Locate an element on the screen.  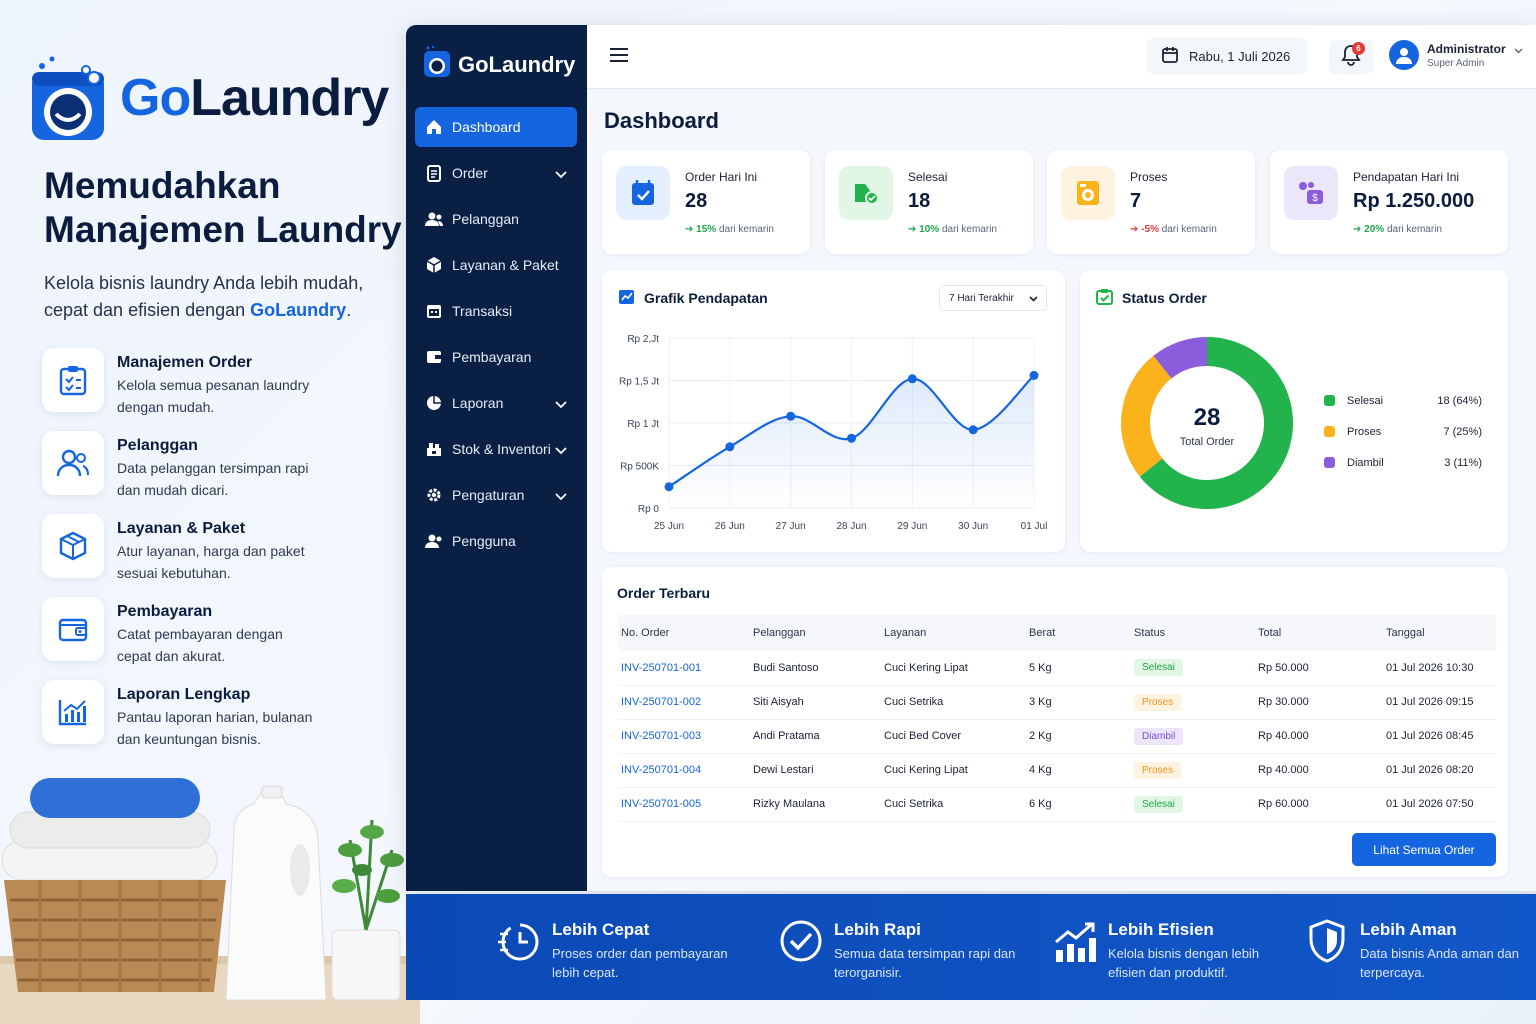
users-icon is located at coordinates (434, 219).